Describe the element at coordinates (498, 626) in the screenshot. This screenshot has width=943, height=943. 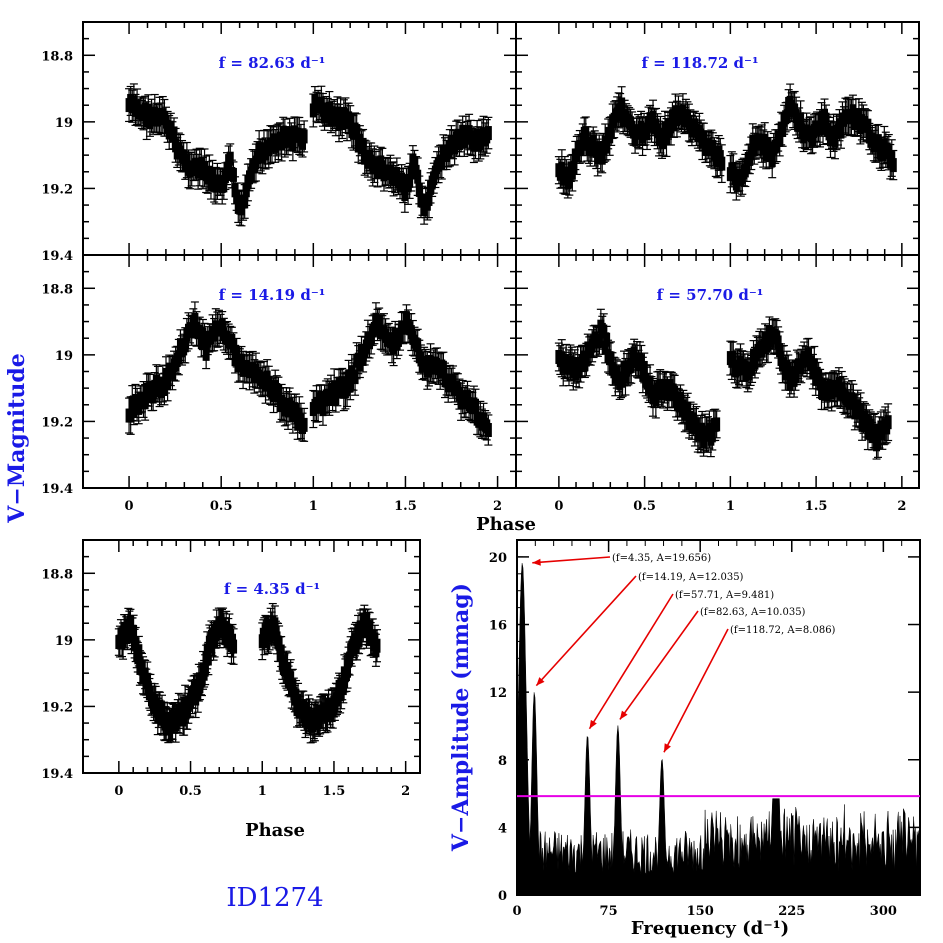
I see `spectrum-ytick-label: 16` at that location.